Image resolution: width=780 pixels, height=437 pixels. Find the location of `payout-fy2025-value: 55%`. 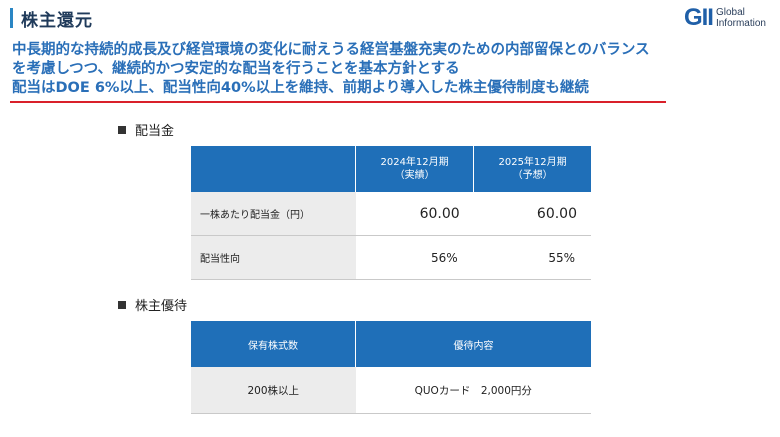

payout-fy2025-value: 55% is located at coordinates (532, 257).